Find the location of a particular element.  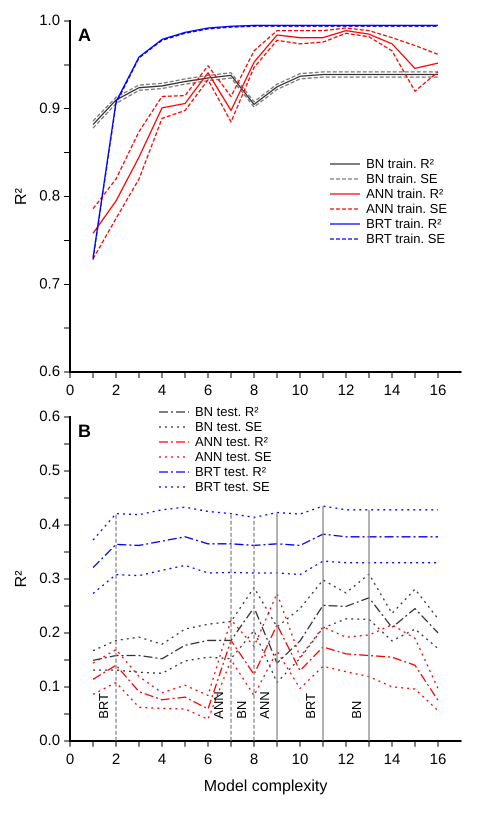

y-tick-label: 0.3 is located at coordinates (49, 579).